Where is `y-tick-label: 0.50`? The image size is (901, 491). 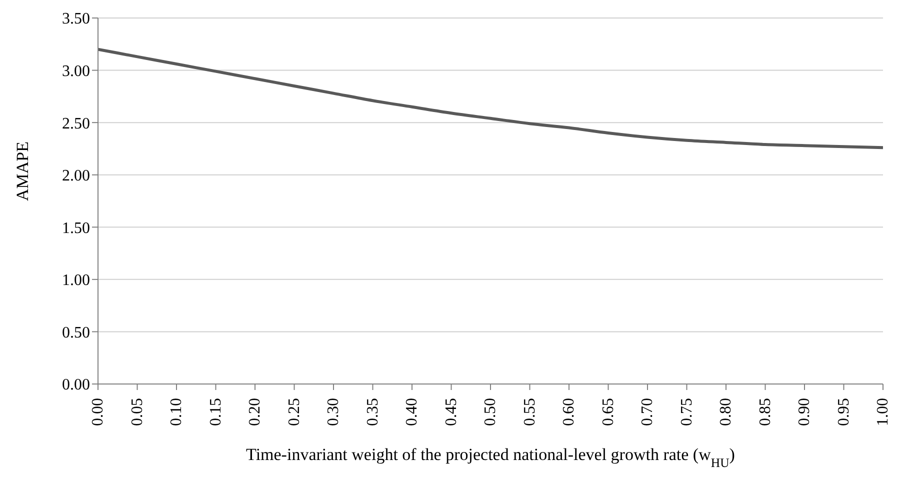 y-tick-label: 0.50 is located at coordinates (76, 333).